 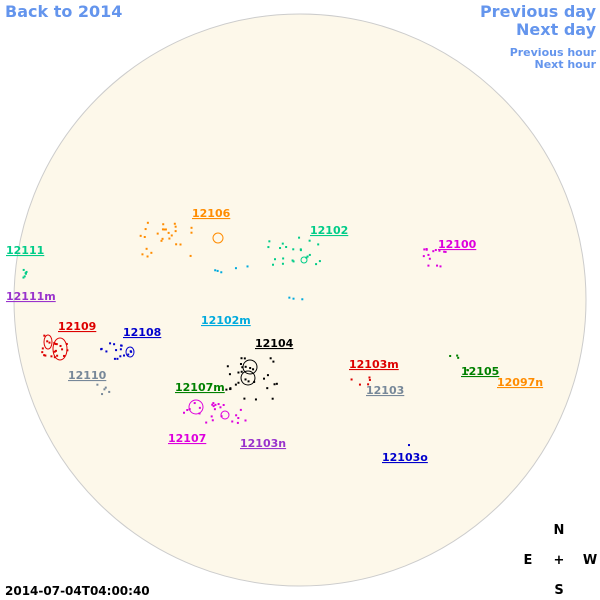 I want to click on next-day-link: Next day, so click(x=556, y=29).